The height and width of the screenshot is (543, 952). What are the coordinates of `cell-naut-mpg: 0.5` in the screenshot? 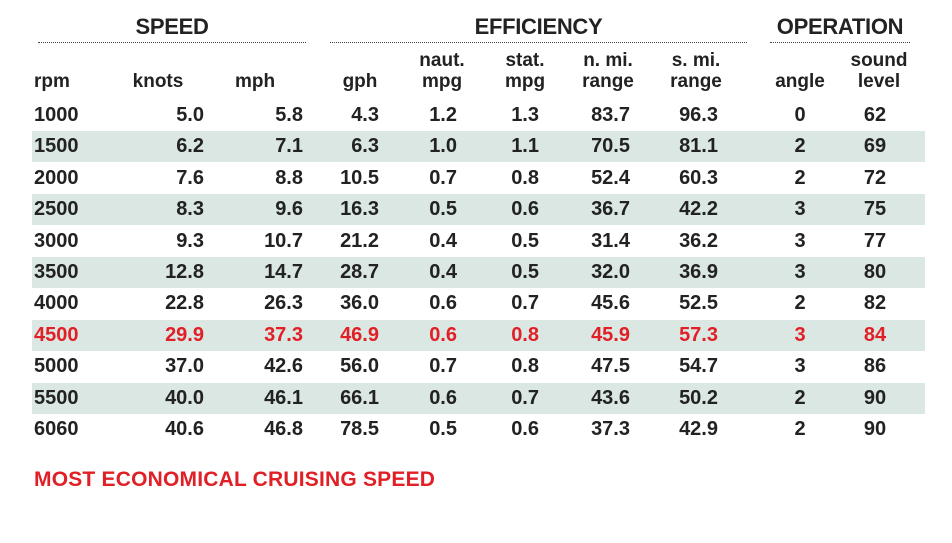 It's located at (443, 429).